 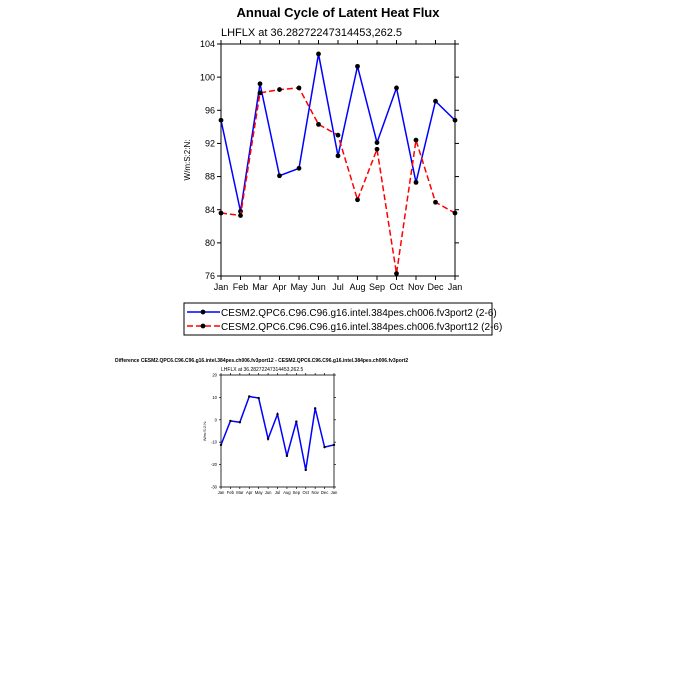 I want to click on y-tick-label: 80, so click(x=210, y=243).